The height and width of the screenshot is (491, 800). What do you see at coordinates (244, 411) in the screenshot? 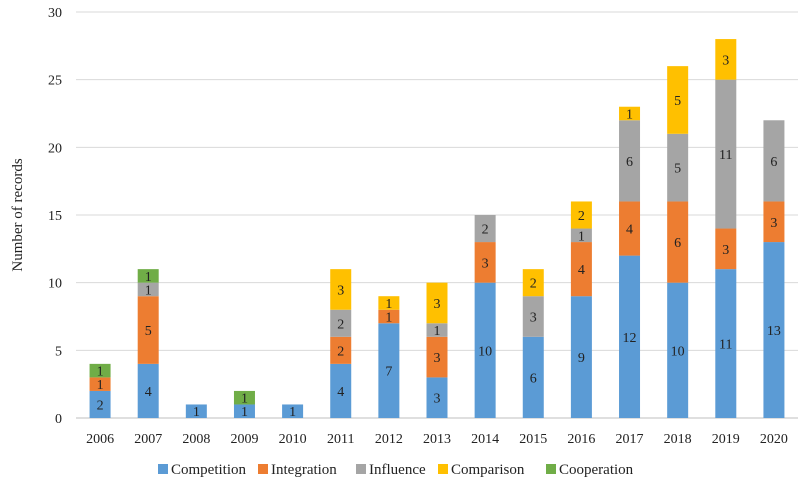
I see `bar-segment-competition-2009` at bounding box center [244, 411].